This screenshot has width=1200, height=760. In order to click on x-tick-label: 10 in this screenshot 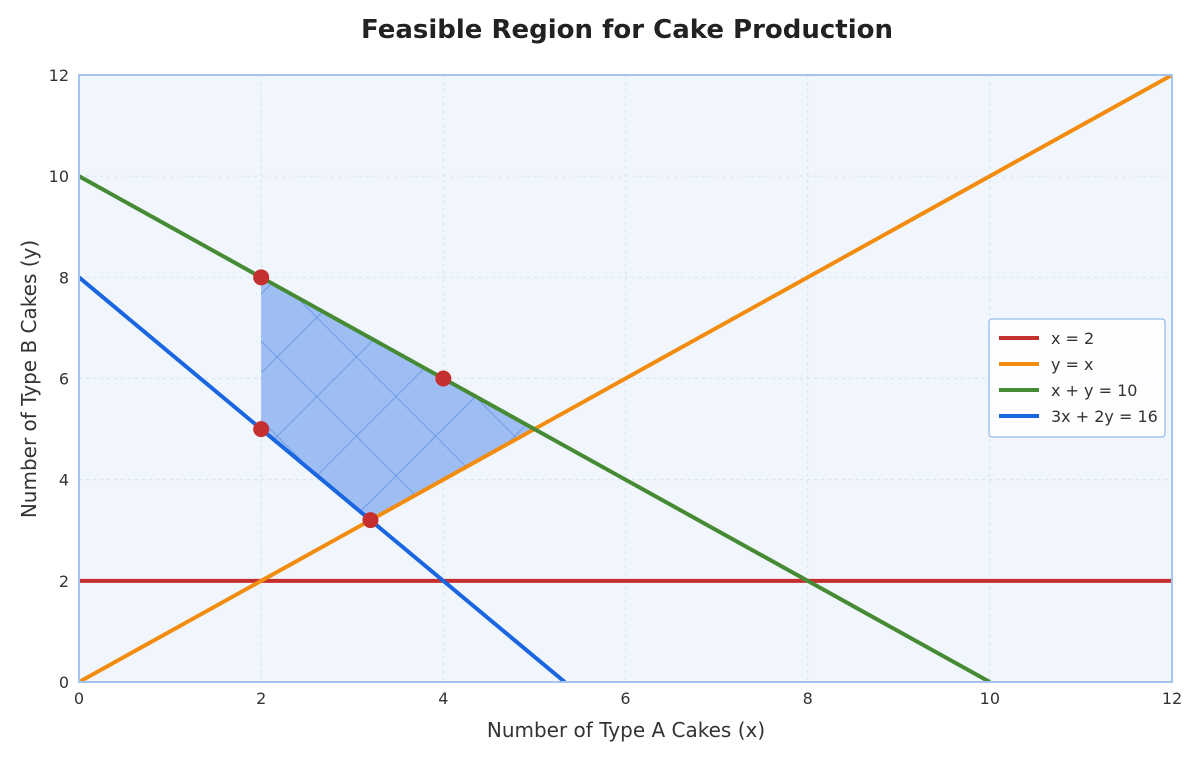, I will do `click(990, 698)`.